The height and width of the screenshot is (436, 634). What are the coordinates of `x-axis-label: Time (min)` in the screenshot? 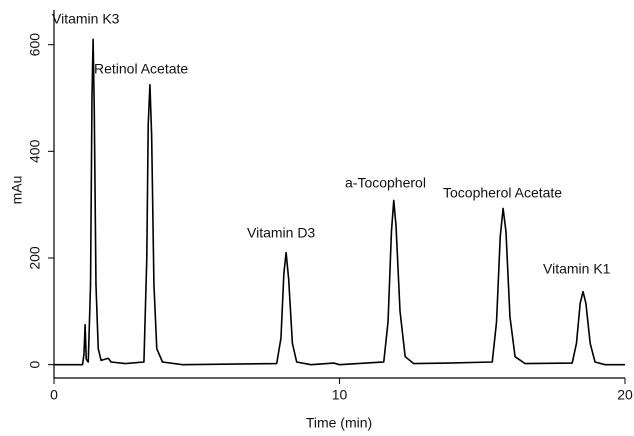 It's located at (339, 423).